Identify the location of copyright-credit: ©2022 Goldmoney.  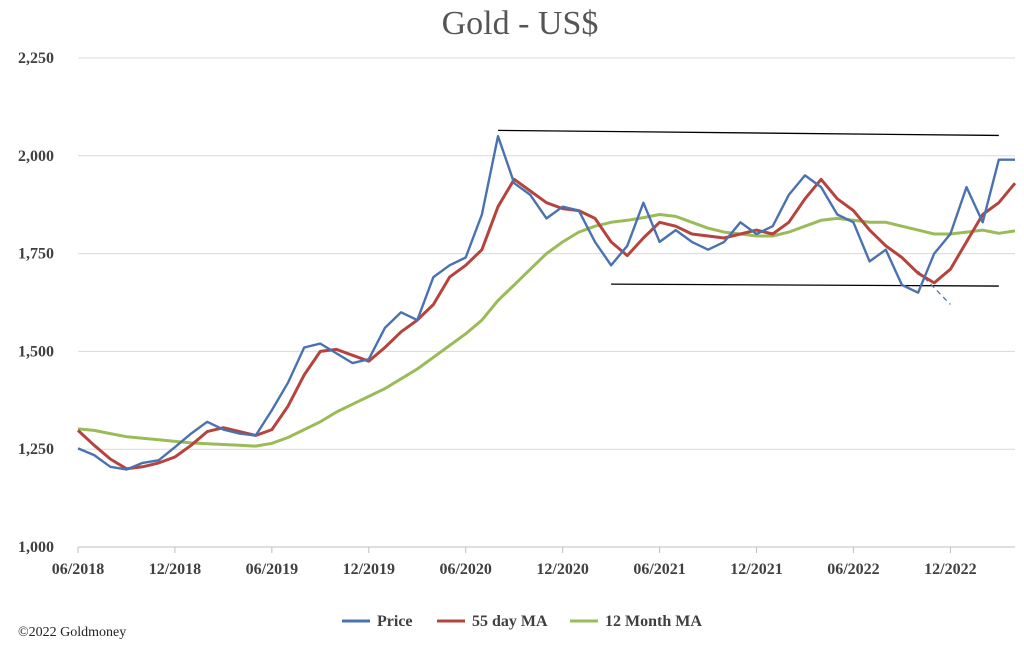
(72, 632).